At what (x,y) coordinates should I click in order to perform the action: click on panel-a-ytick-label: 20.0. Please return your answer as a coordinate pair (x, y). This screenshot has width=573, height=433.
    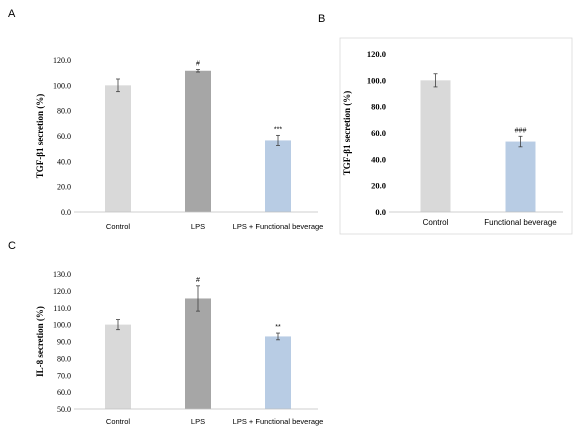
    Looking at the image, I should click on (64, 187).